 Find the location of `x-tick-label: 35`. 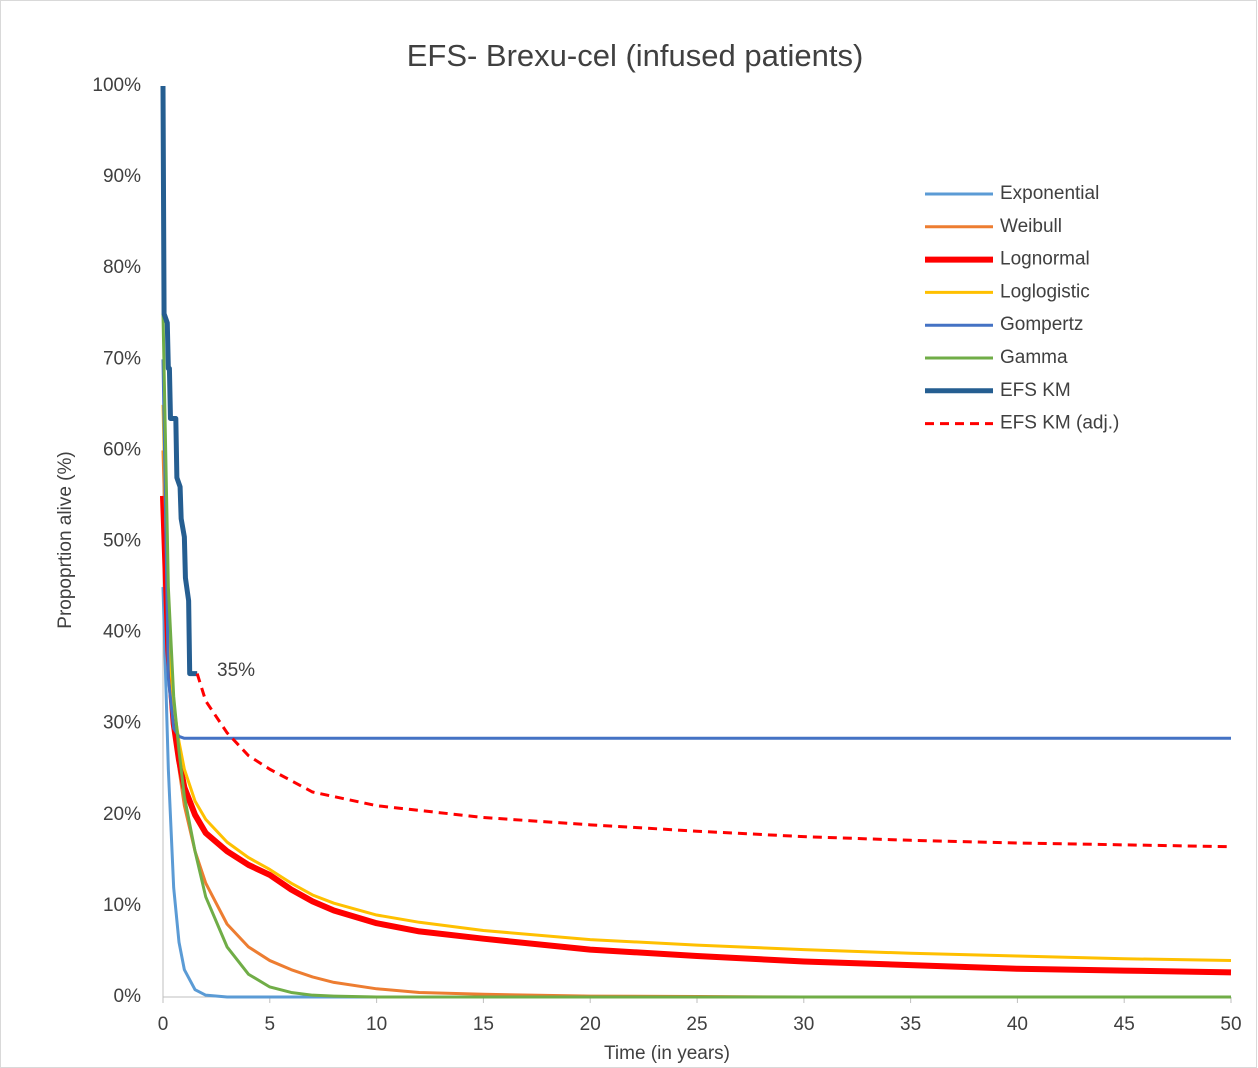

x-tick-label: 35 is located at coordinates (910, 1024).